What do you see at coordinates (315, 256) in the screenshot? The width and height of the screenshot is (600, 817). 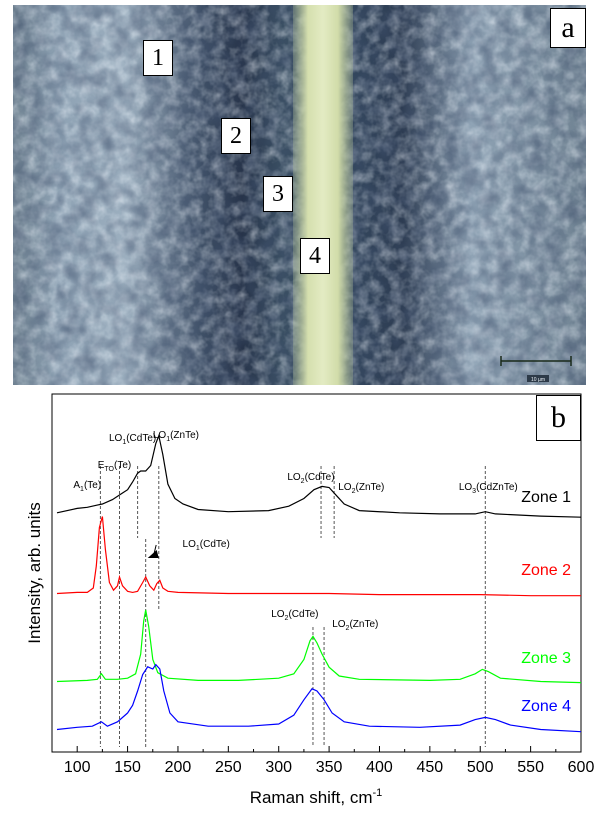 I see `zone-label-4: 4` at bounding box center [315, 256].